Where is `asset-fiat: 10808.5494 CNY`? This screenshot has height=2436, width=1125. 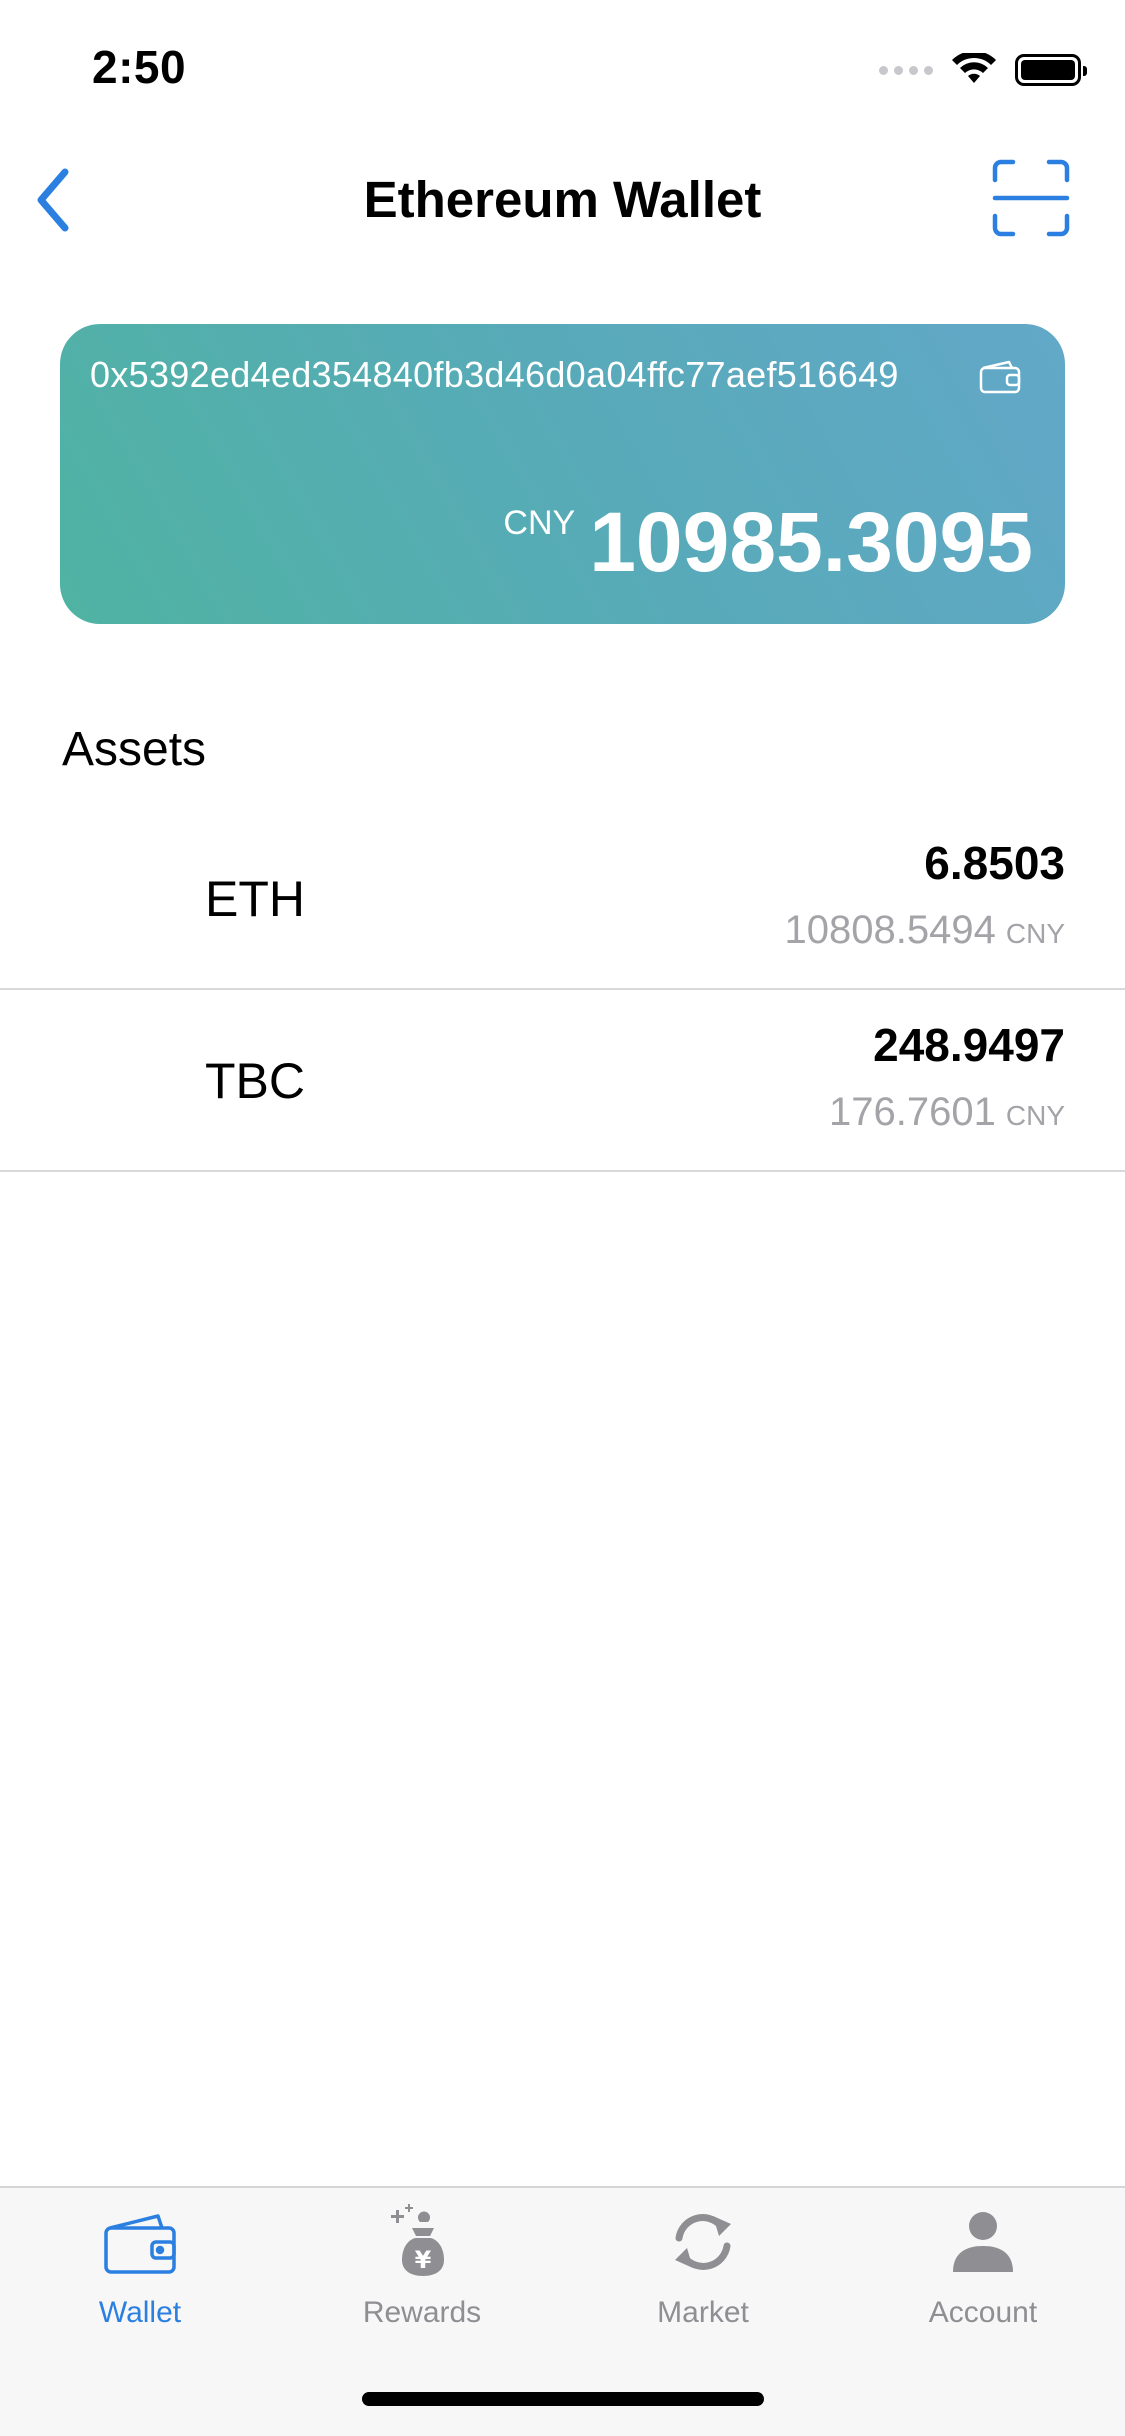 asset-fiat: 10808.5494 CNY is located at coordinates (925, 930).